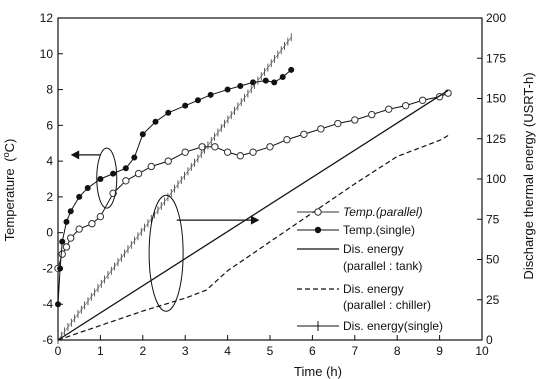 This screenshot has height=379, width=543. What do you see at coordinates (49, 125) in the screenshot?
I see `y-left-tick-label: 6` at bounding box center [49, 125].